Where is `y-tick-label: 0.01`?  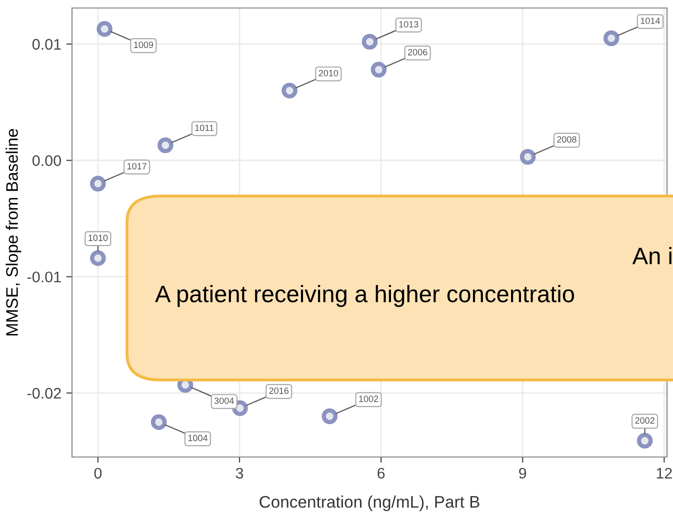
y-tick-label: 0.01 is located at coordinates (46, 44).